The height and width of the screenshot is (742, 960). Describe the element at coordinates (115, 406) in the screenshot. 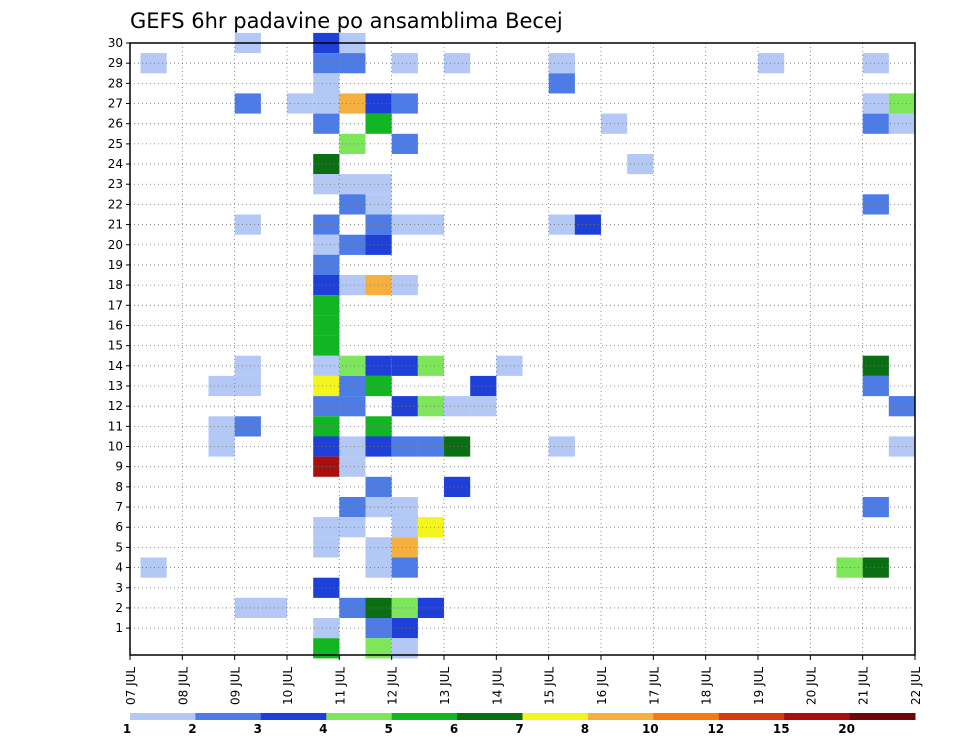

I see `y-tick-label: 12` at that location.